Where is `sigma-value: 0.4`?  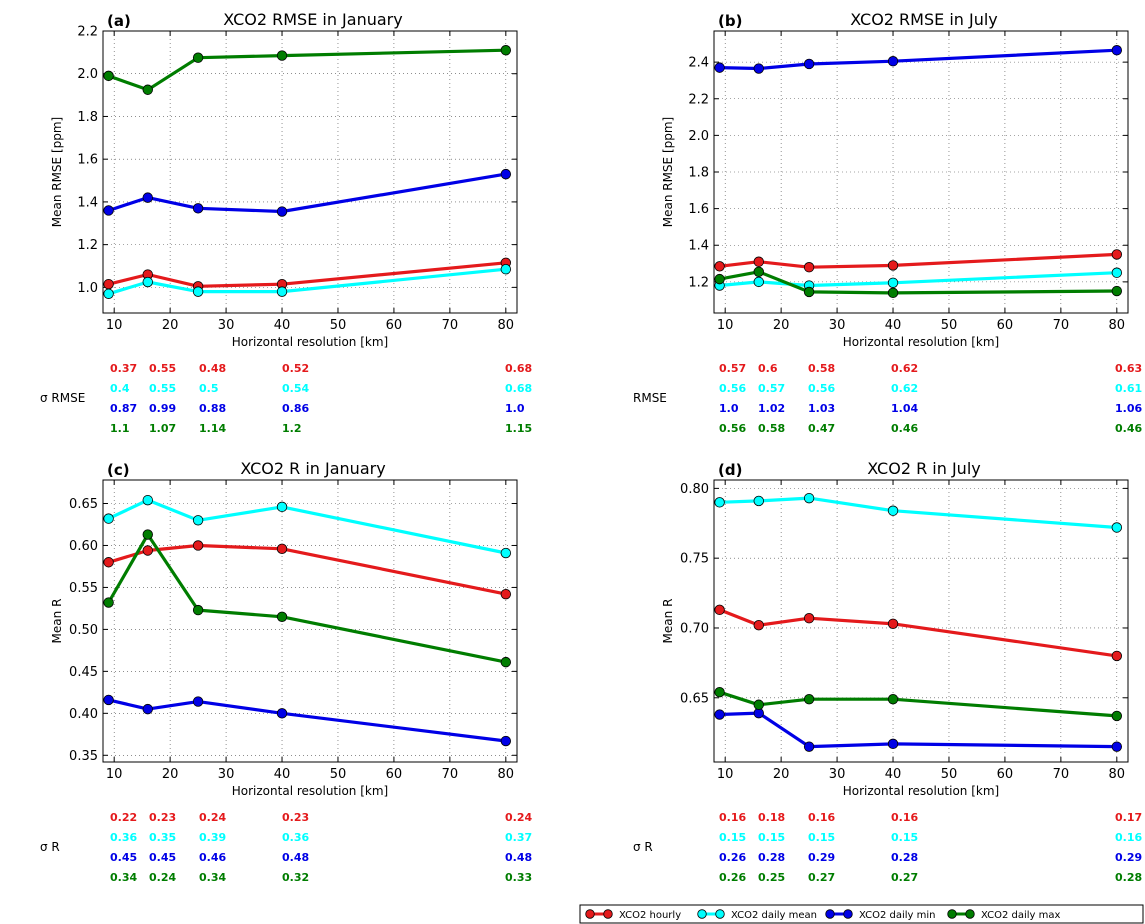
sigma-value: 0.4 is located at coordinates (120, 388).